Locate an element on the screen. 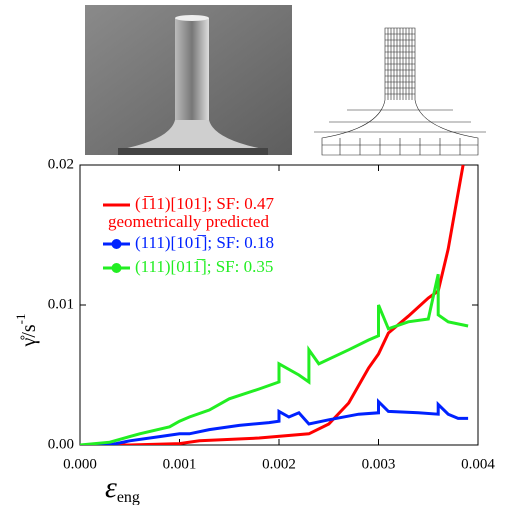 The height and width of the screenshot is (505, 506). y-label-superscript: -1 is located at coordinates (20, 318).